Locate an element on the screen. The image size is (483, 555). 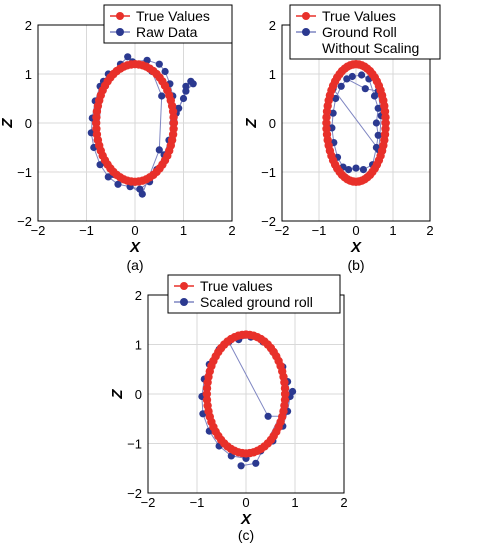
legend-label-line: Without Scaling is located at coordinates (370, 48).